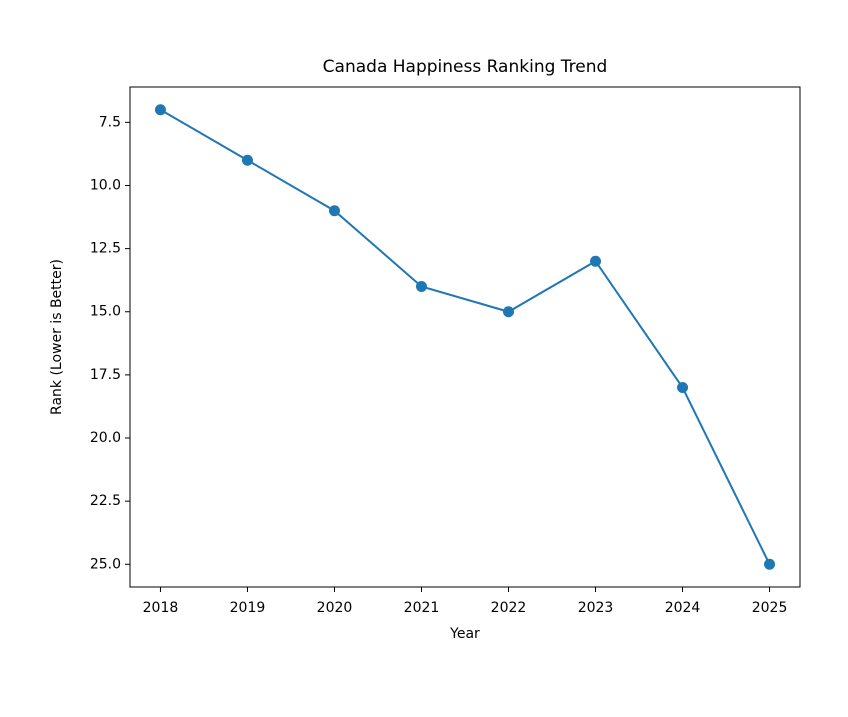  What do you see at coordinates (105, 438) in the screenshot?
I see `y-tick-label: 20.0` at bounding box center [105, 438].